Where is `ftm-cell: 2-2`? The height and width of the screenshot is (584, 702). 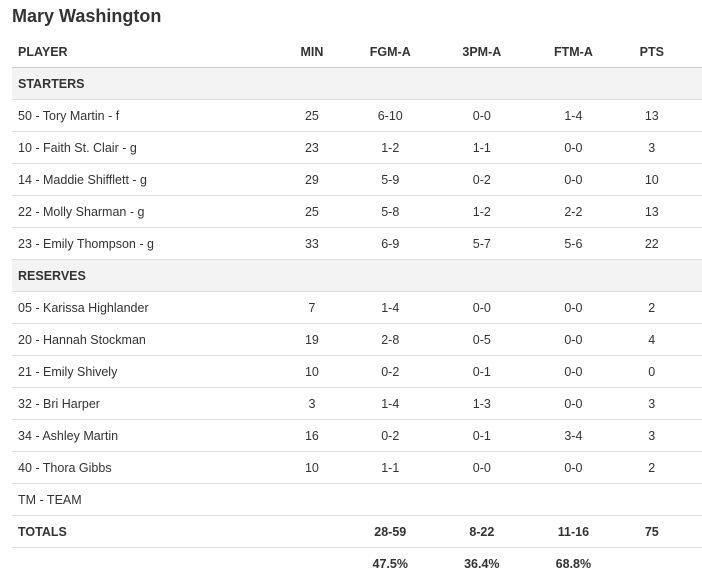
ftm-cell: 2-2 is located at coordinates (573, 211).